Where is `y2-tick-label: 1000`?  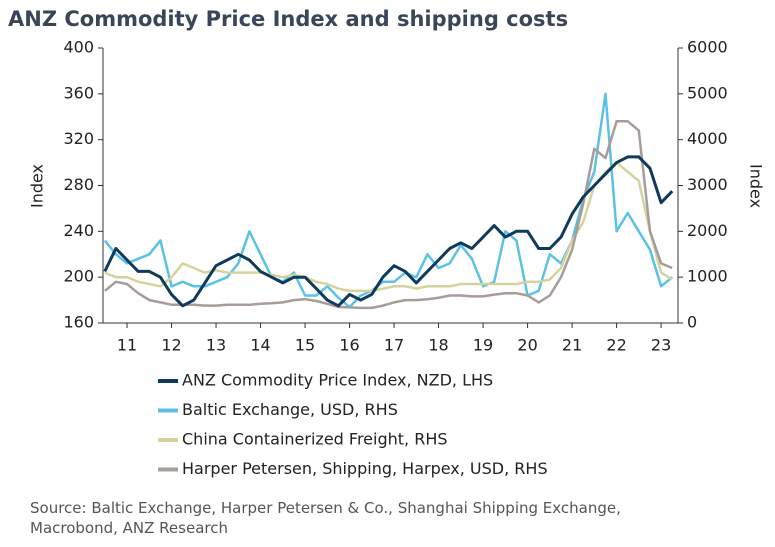
y2-tick-label: 1000 is located at coordinates (707, 276).